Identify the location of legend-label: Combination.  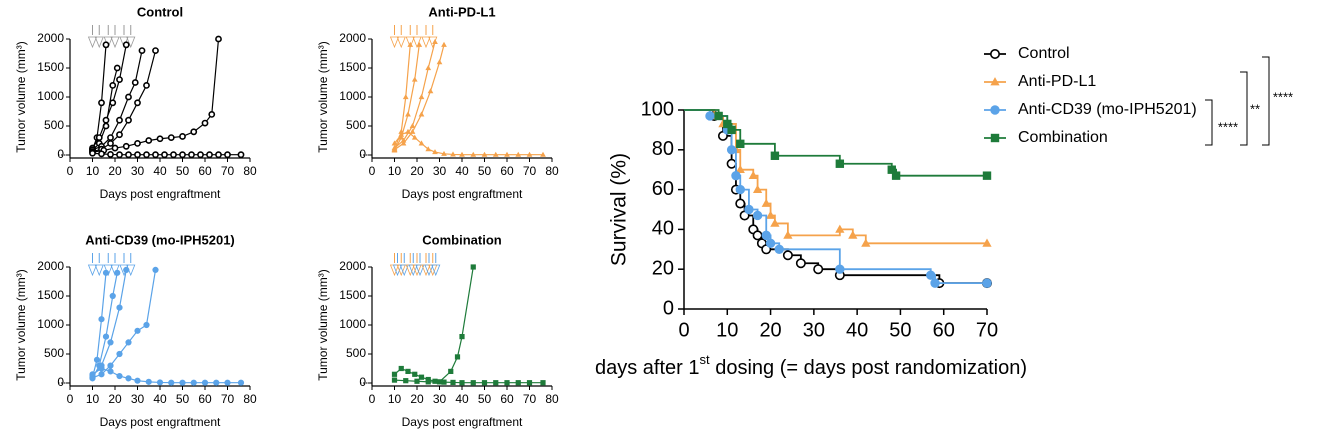
(1063, 137).